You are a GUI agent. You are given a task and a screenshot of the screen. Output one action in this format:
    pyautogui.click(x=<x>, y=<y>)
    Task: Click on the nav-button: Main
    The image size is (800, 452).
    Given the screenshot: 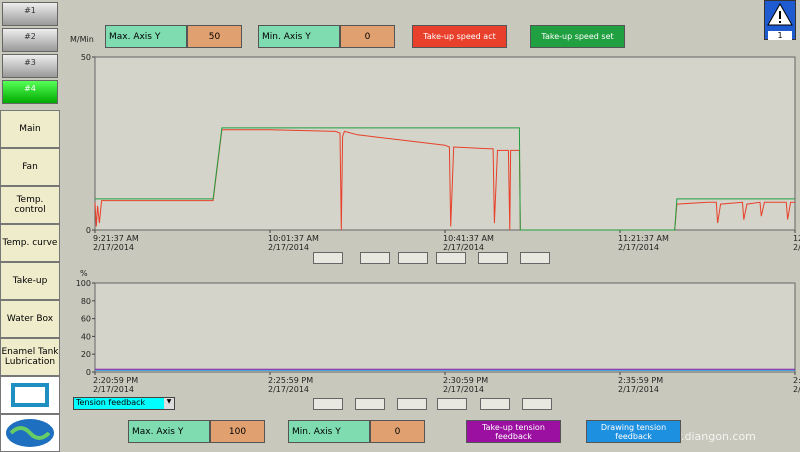 What is the action you would take?
    pyautogui.click(x=30, y=129)
    